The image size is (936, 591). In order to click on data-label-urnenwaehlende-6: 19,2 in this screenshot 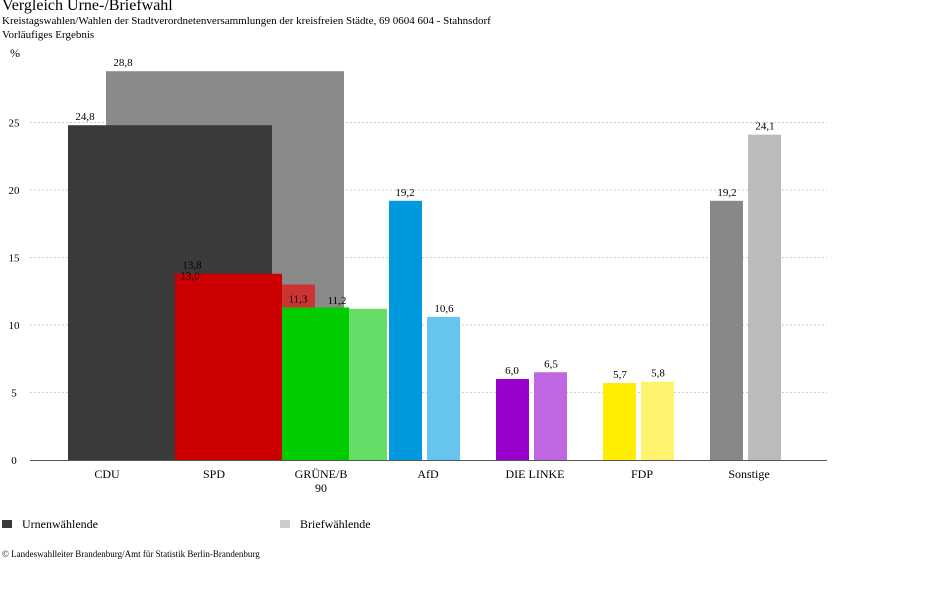, I will do `click(726, 193)`.